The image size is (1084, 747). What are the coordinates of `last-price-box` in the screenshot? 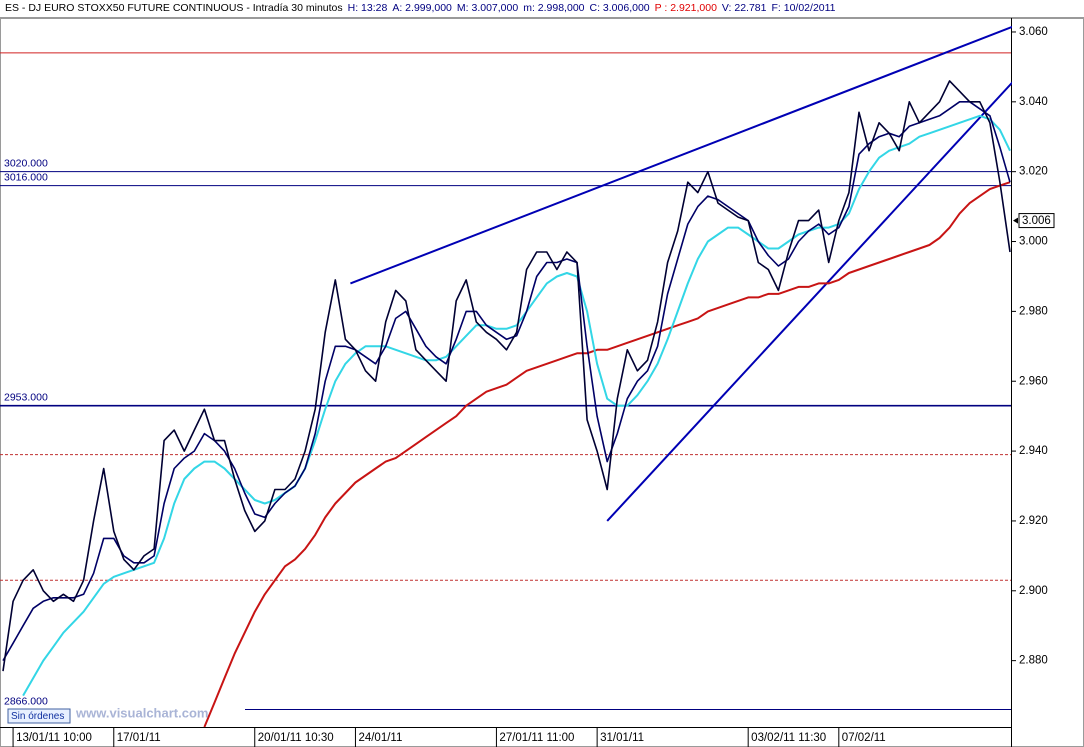 It's located at (1036, 221).